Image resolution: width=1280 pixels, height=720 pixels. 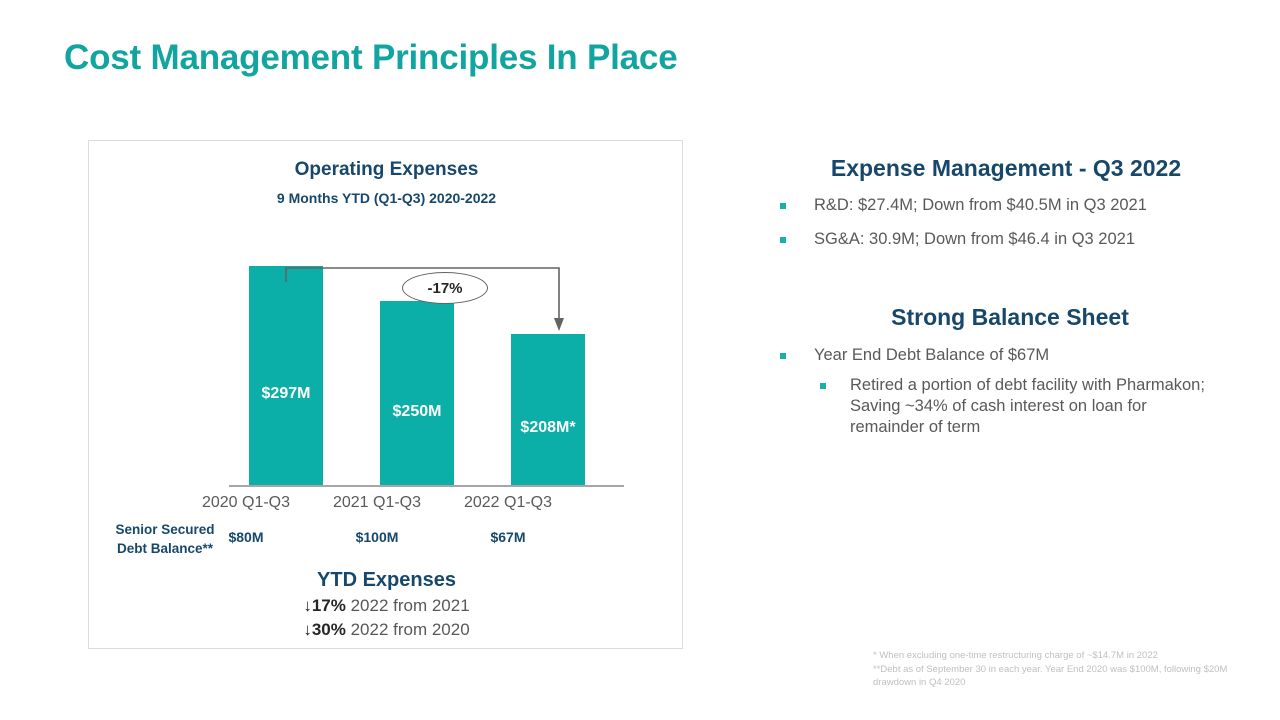 I want to click on debt-value-2022: $67M, so click(x=508, y=537).